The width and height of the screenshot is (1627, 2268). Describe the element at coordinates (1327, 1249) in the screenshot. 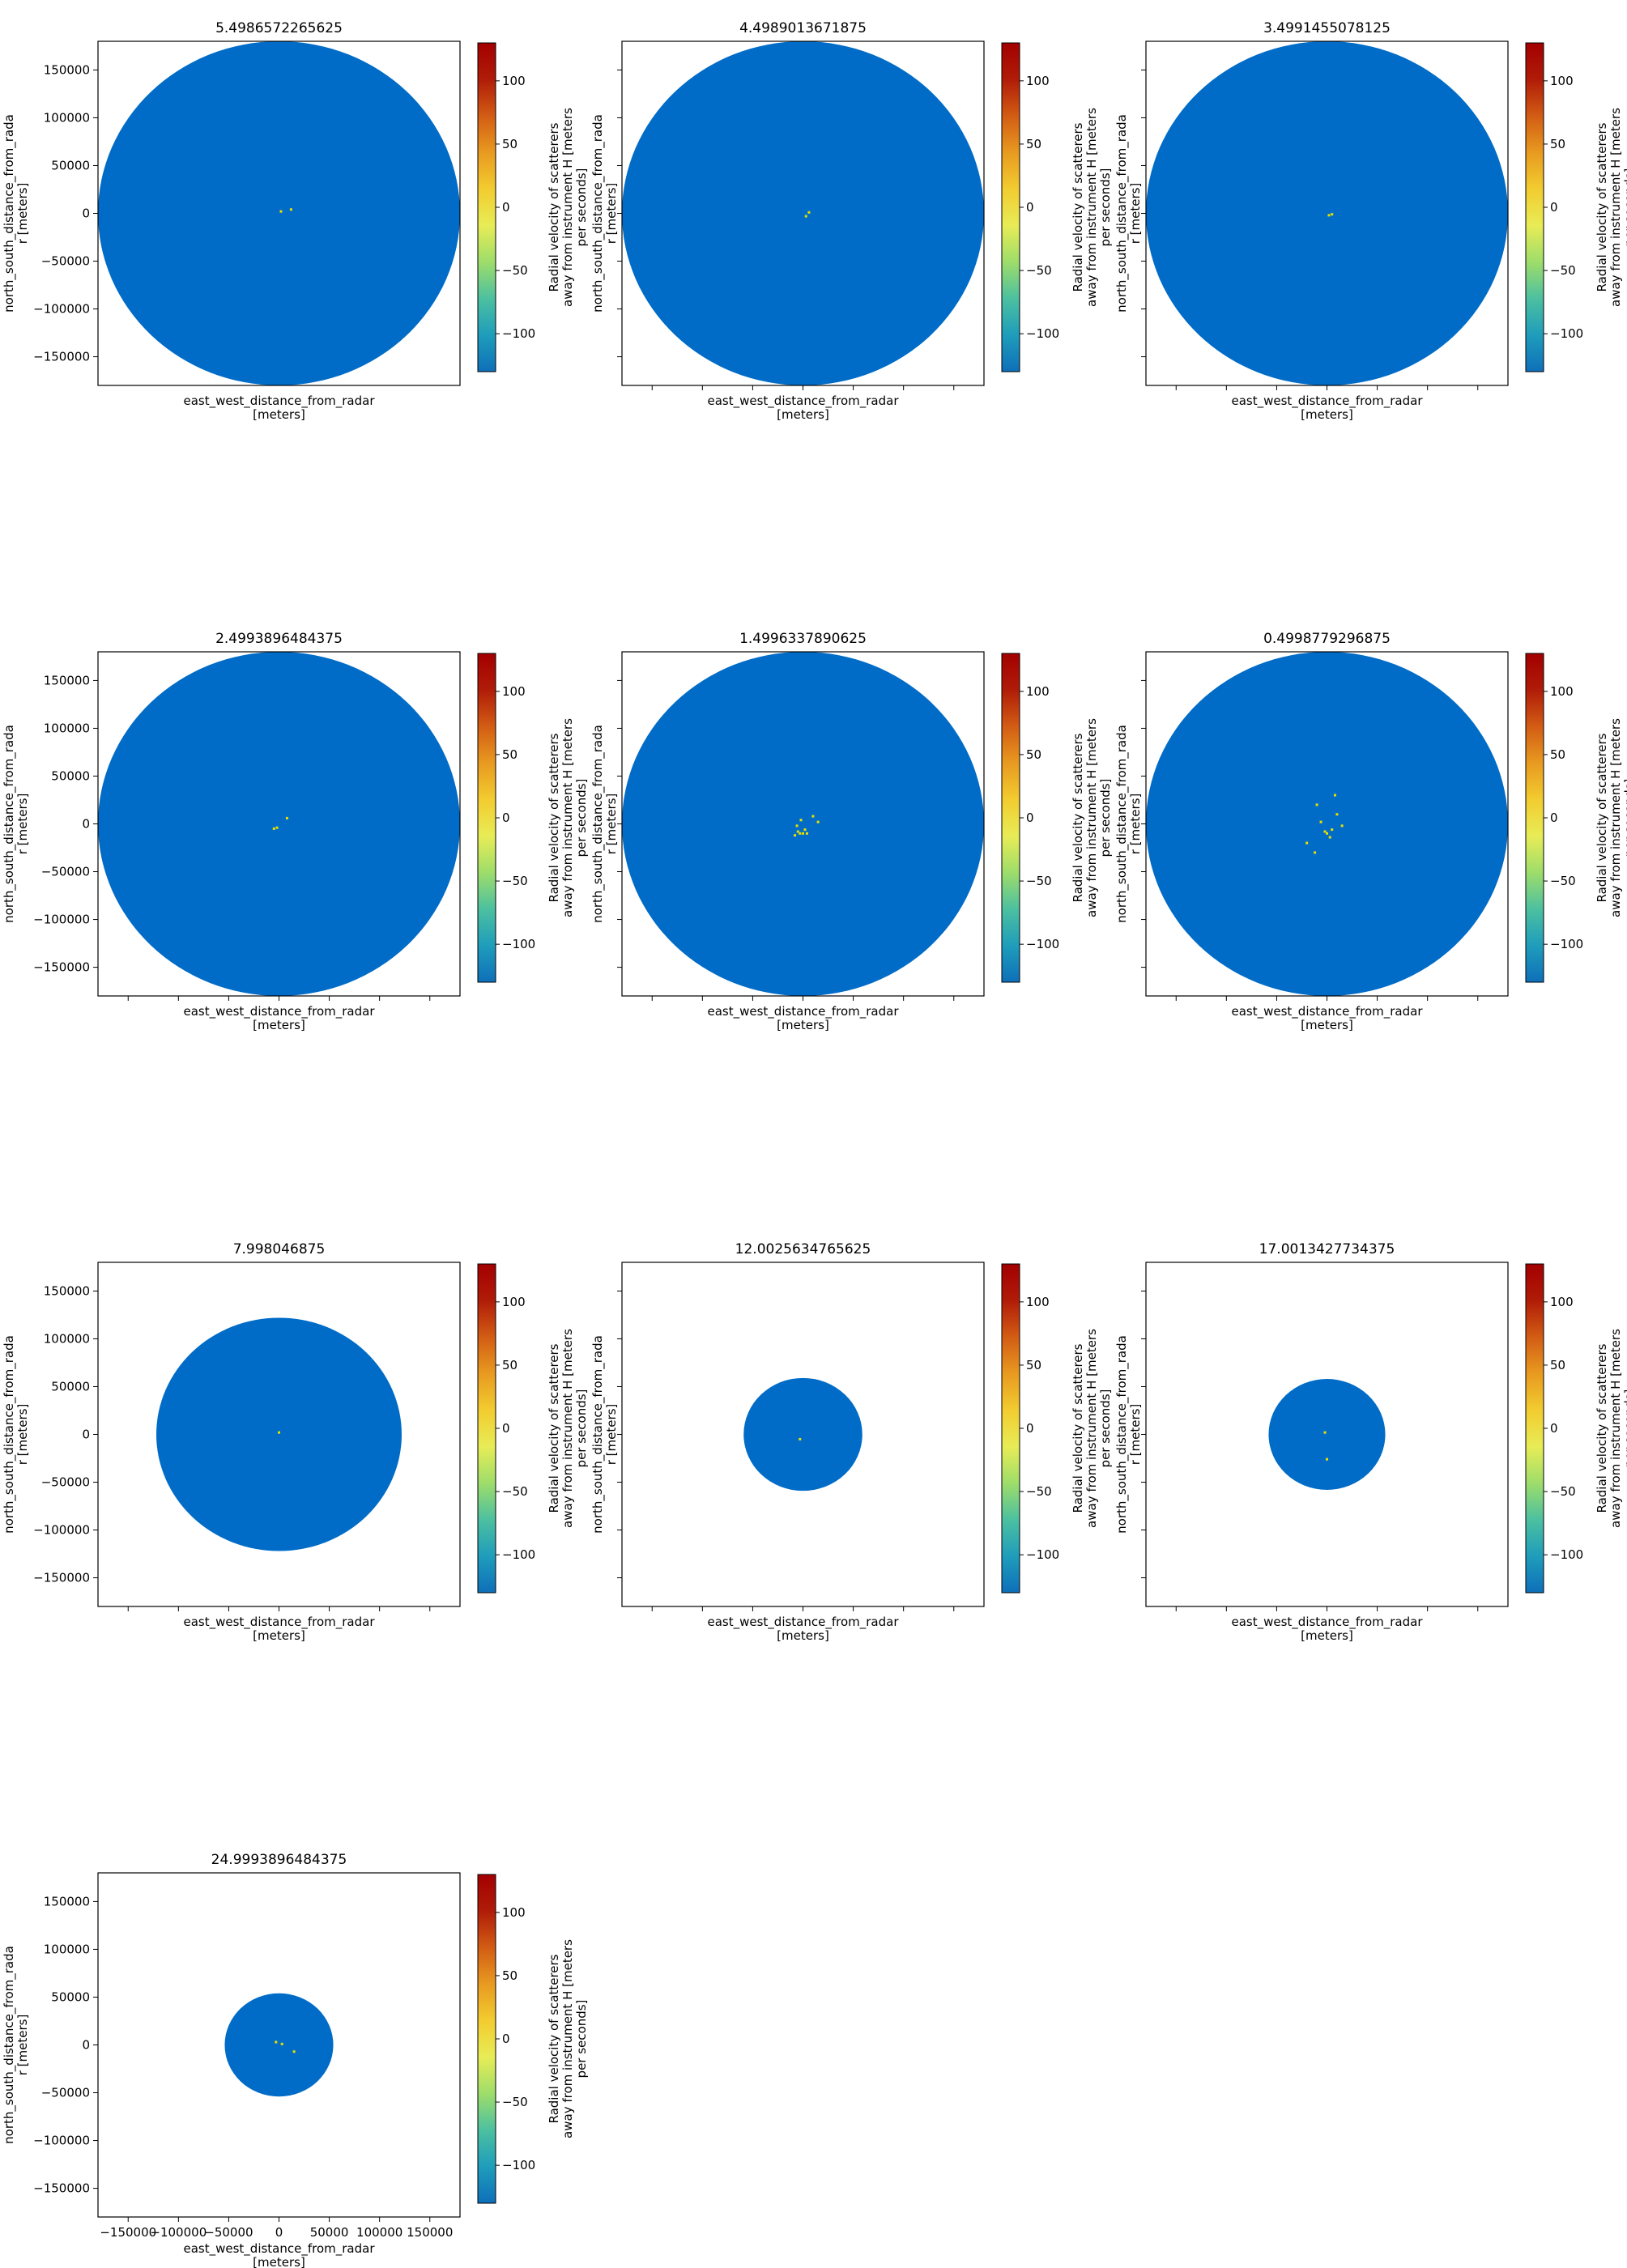

I see `panel-title: 17.0013427734375` at that location.